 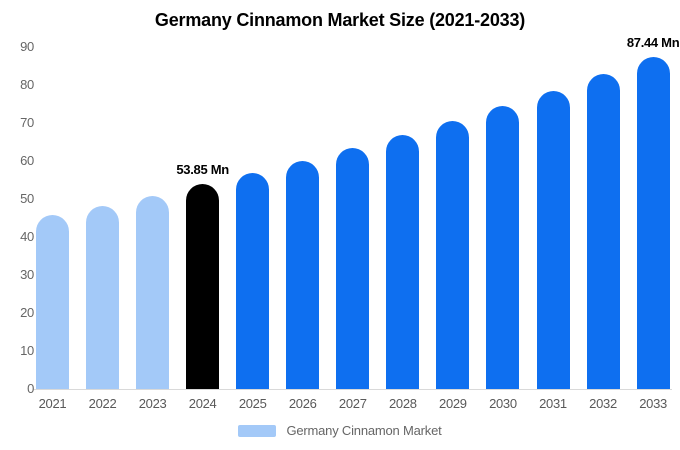 What do you see at coordinates (352, 389) in the screenshot?
I see `x-axis-baseline` at bounding box center [352, 389].